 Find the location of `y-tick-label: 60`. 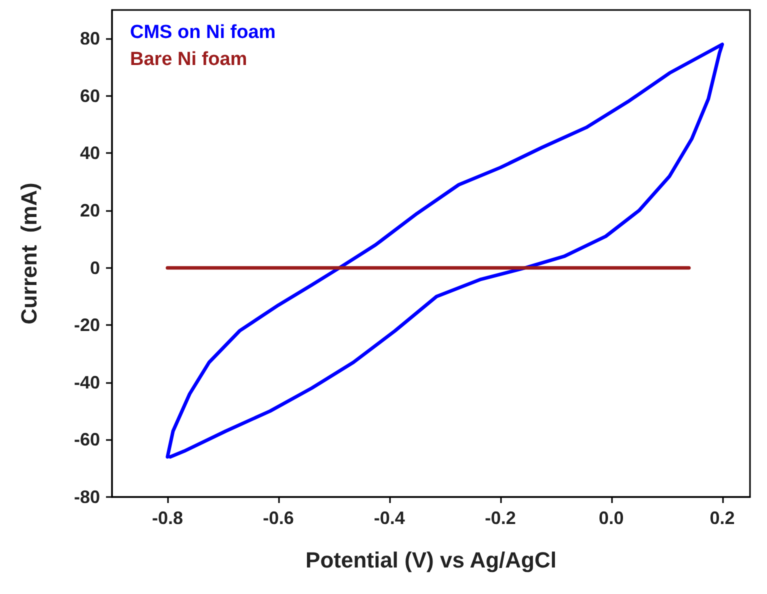

y-tick-label: 60 is located at coordinates (90, 96).